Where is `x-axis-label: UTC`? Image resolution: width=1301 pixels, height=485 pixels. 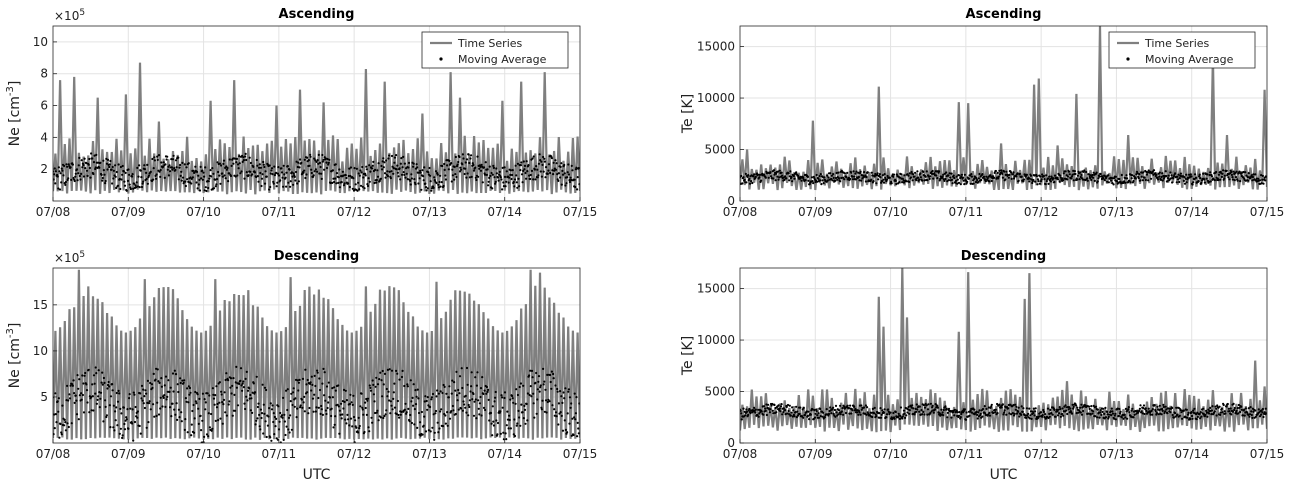
x-axis-label: UTC is located at coordinates (317, 475).